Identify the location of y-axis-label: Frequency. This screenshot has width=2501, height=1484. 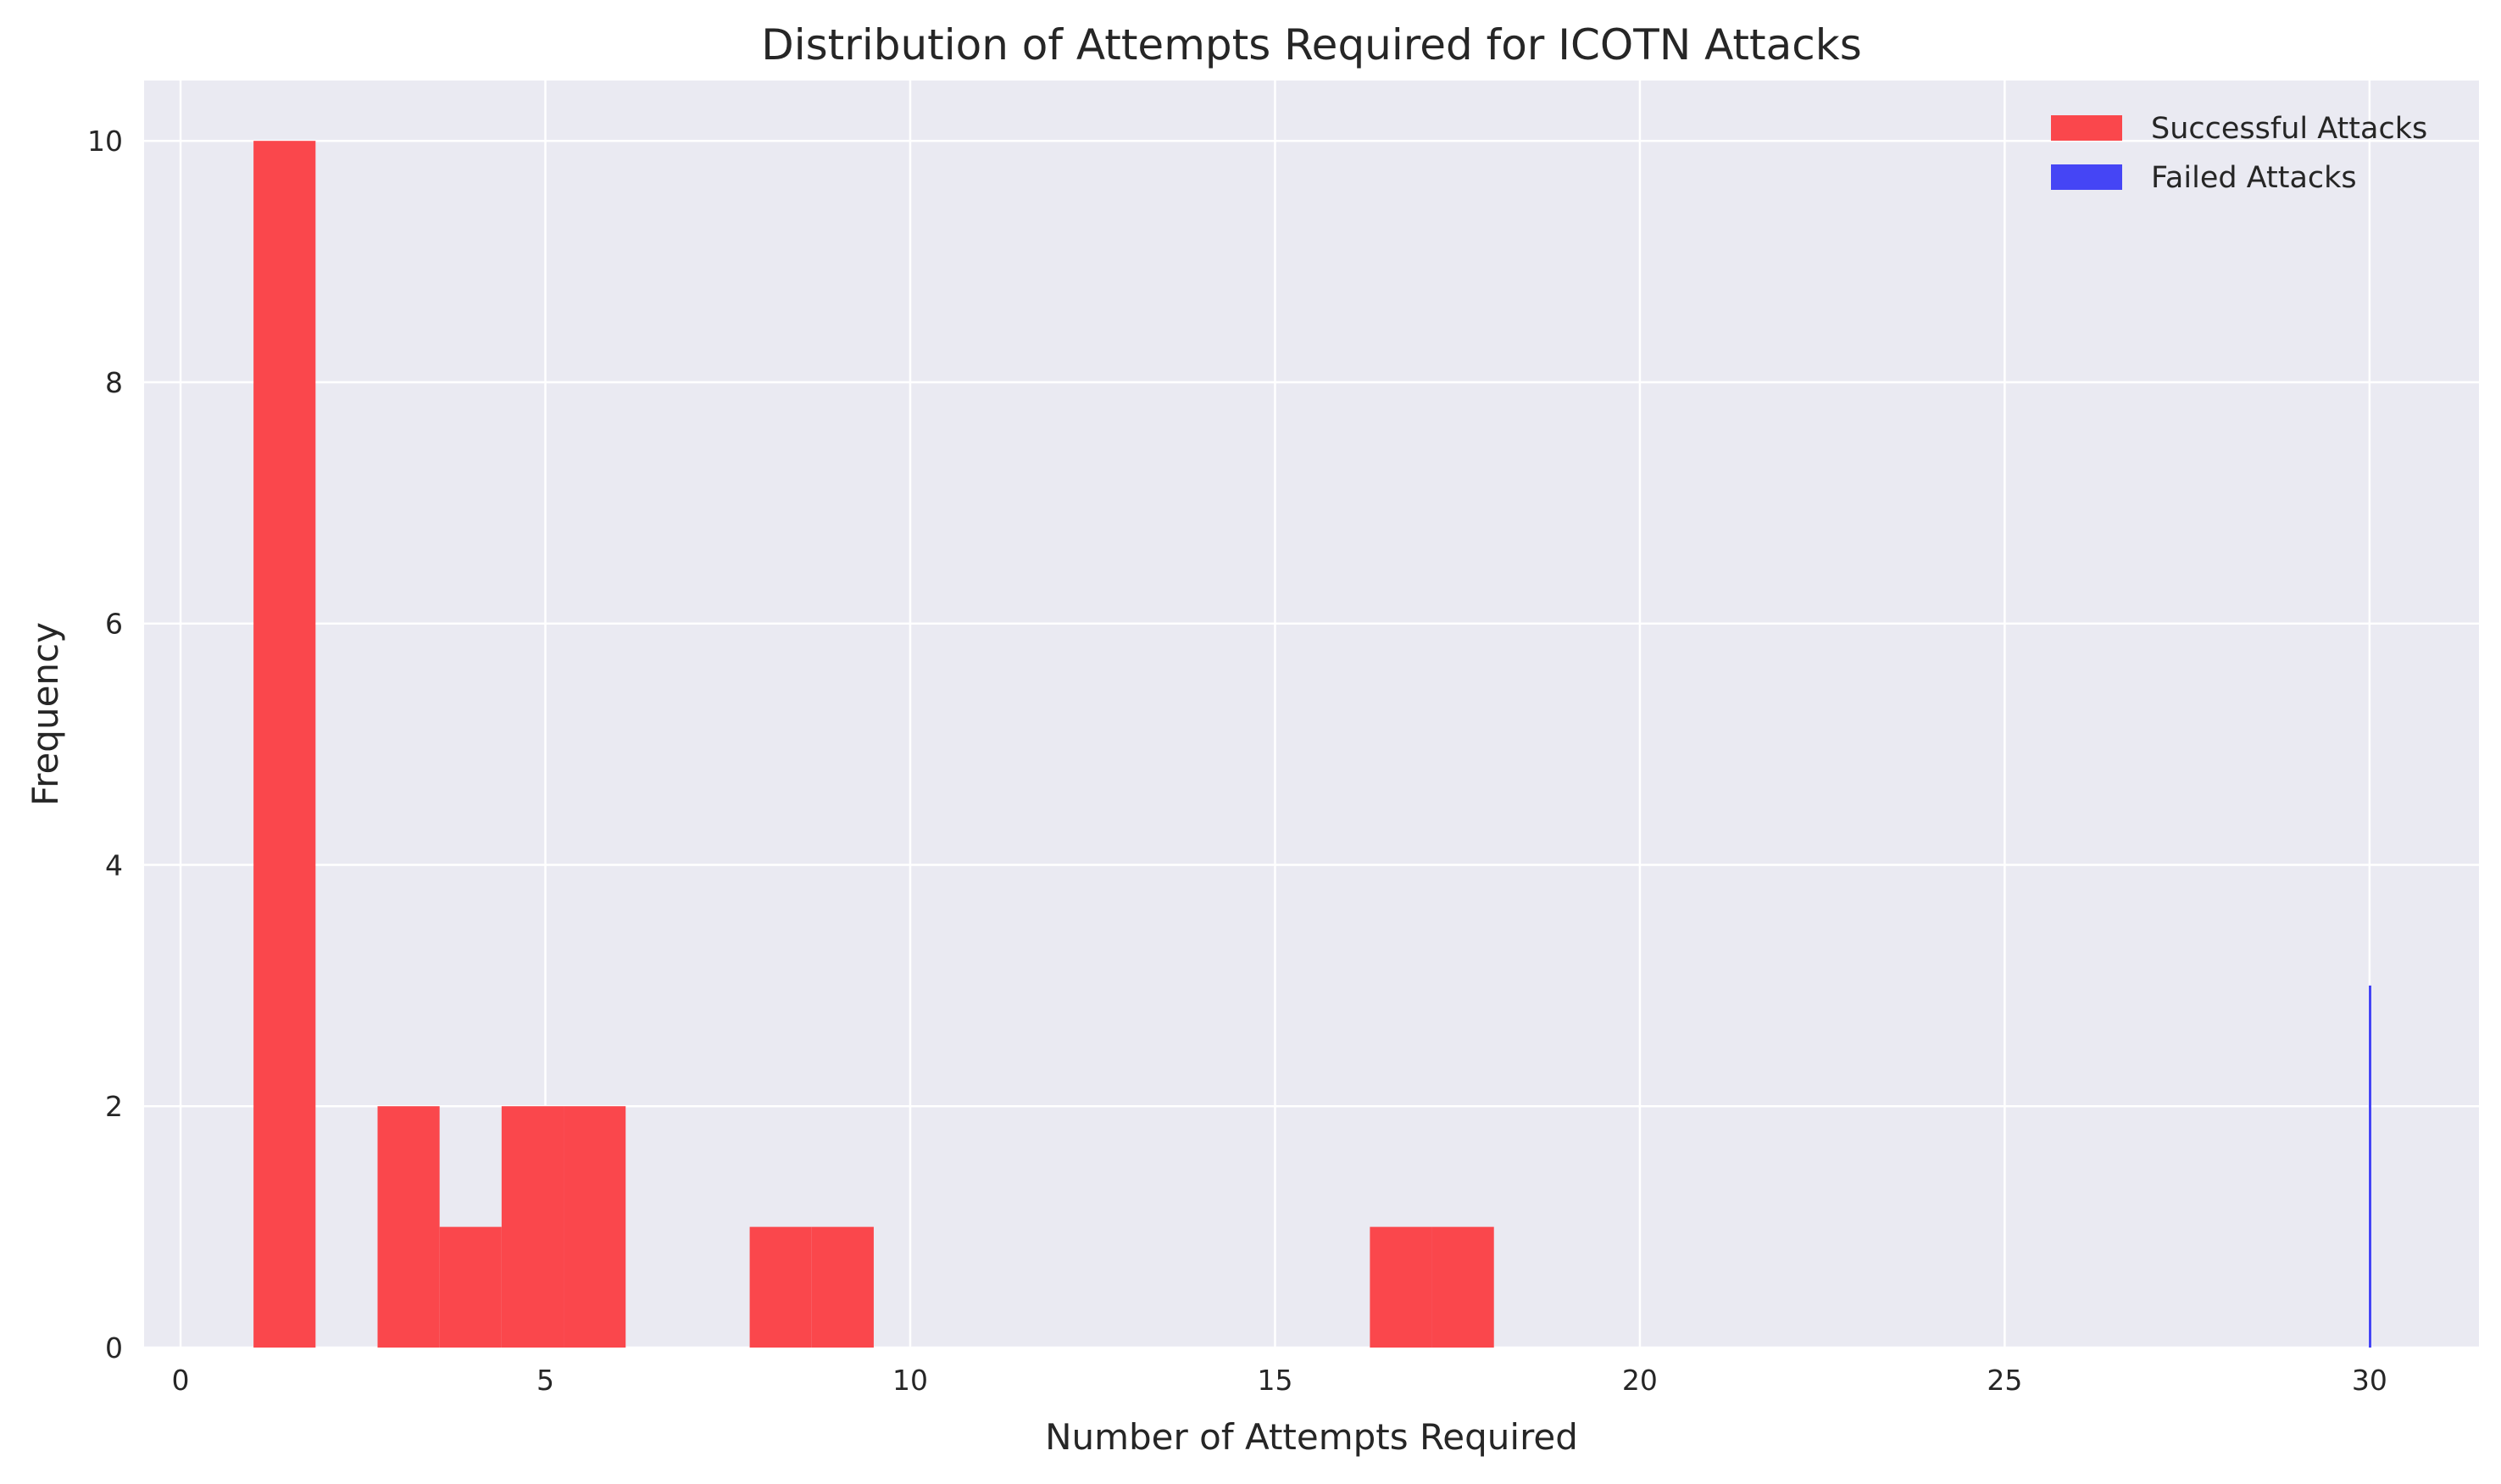
(45, 714).